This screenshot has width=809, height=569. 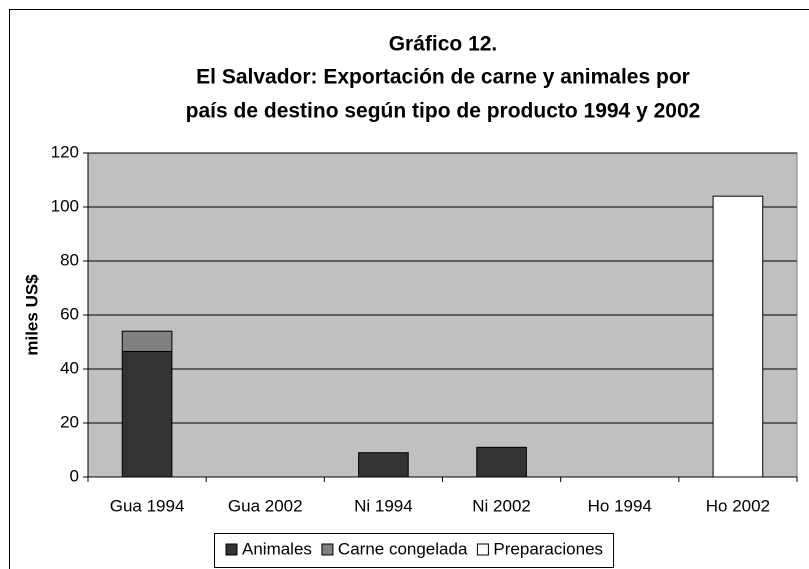 I want to click on y-tick-label: 80, so click(x=69, y=259).